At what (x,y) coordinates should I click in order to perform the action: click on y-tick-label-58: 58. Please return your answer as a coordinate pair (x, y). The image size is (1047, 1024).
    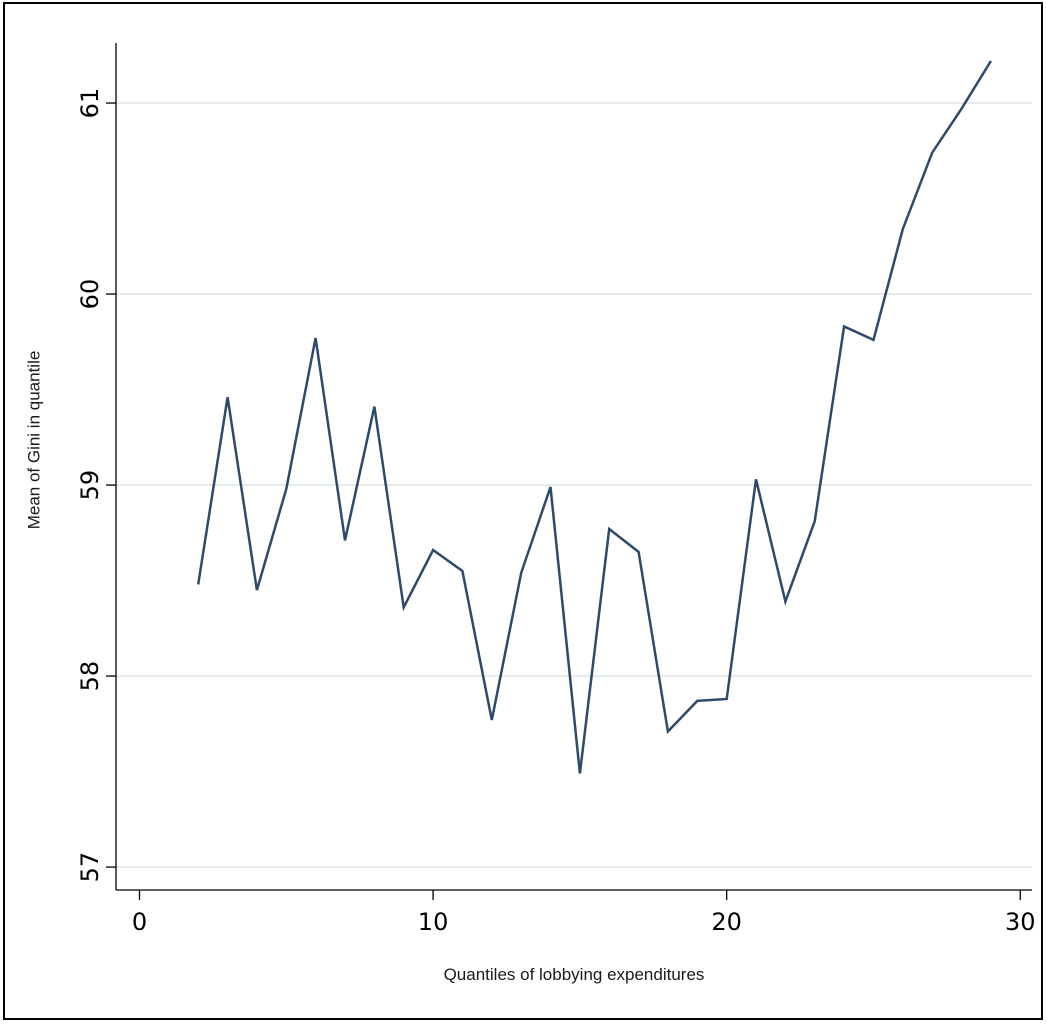
    Looking at the image, I should click on (90, 676).